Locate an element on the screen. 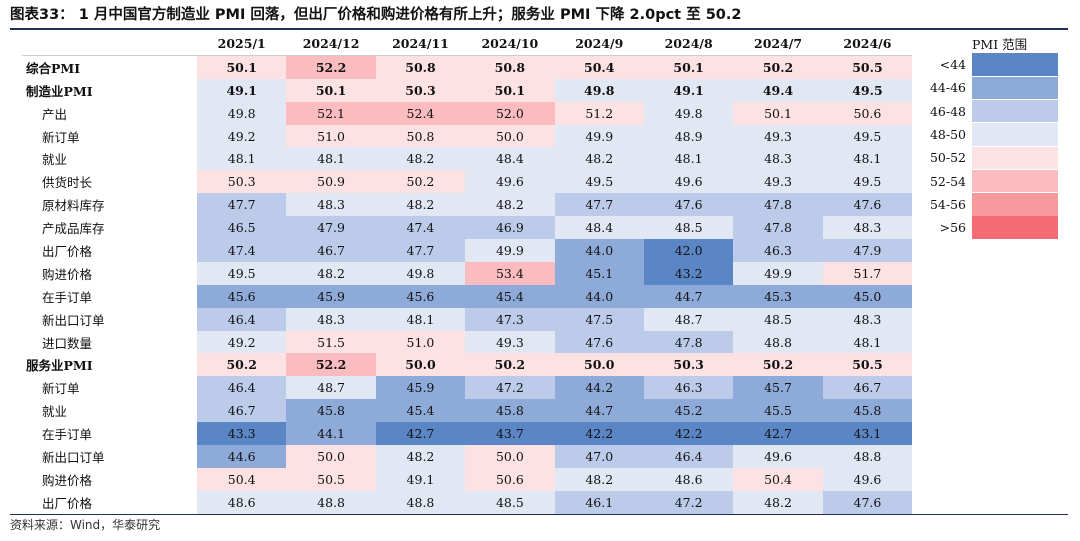 This screenshot has width=1080, height=541. heatmap-cell: 46.9 is located at coordinates (510, 228).